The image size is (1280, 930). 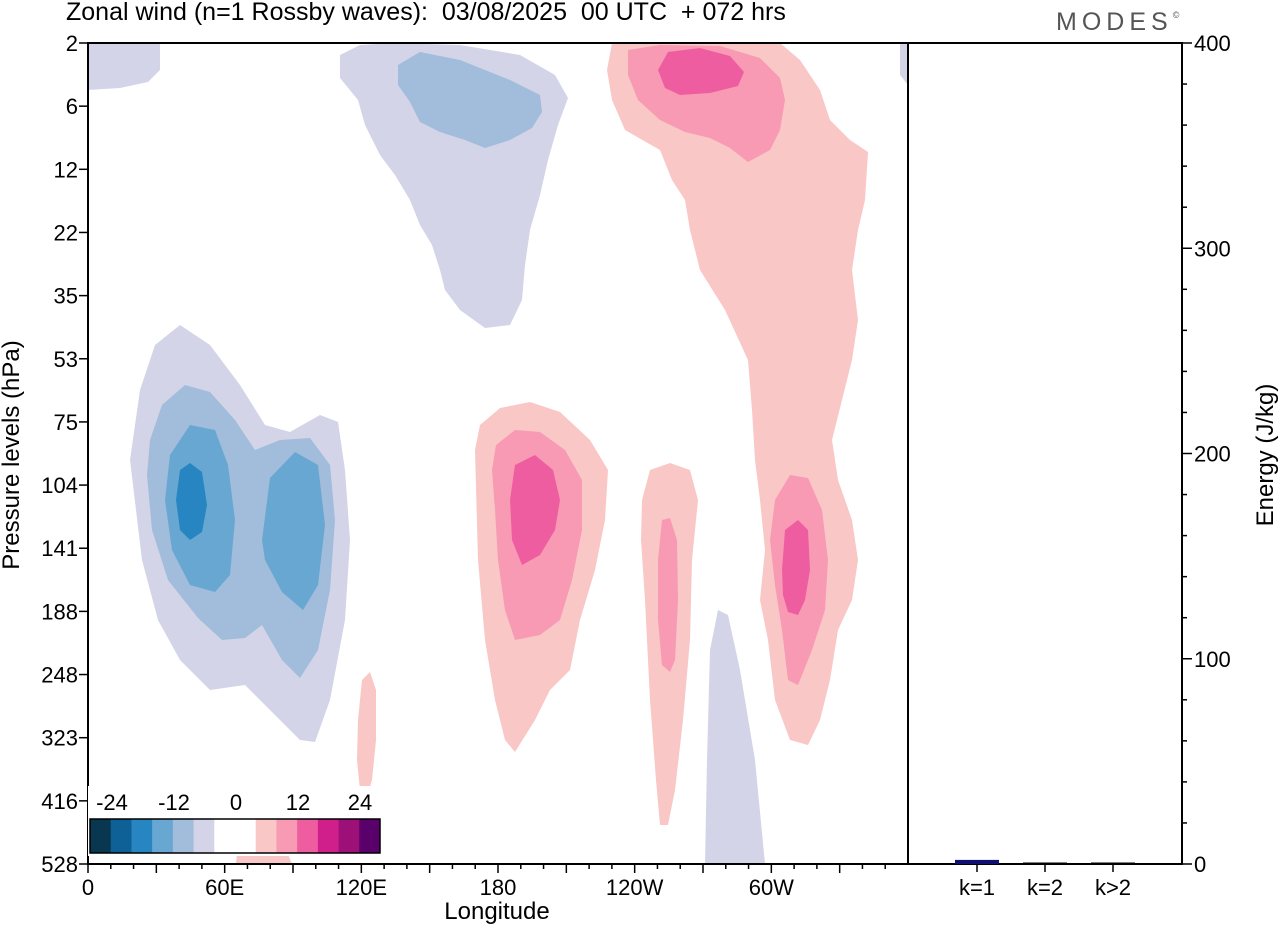 What do you see at coordinates (59, 864) in the screenshot?
I see `y-tick-label: 528` at bounding box center [59, 864].